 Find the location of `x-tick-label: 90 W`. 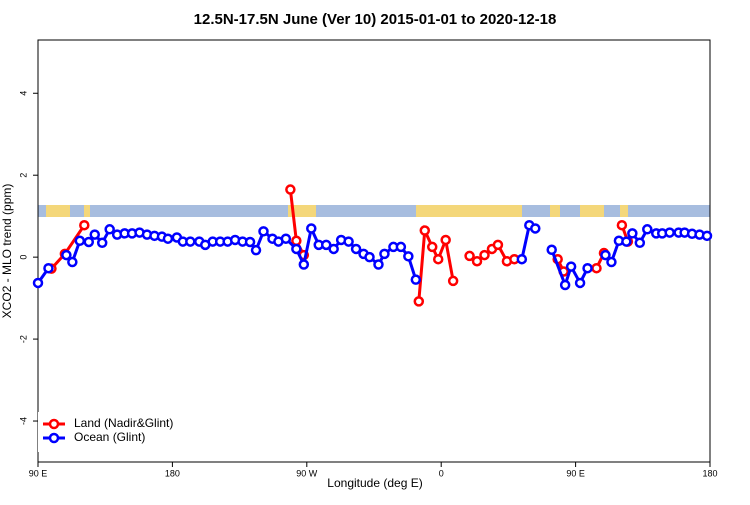

x-tick-label: 90 W is located at coordinates (307, 473).